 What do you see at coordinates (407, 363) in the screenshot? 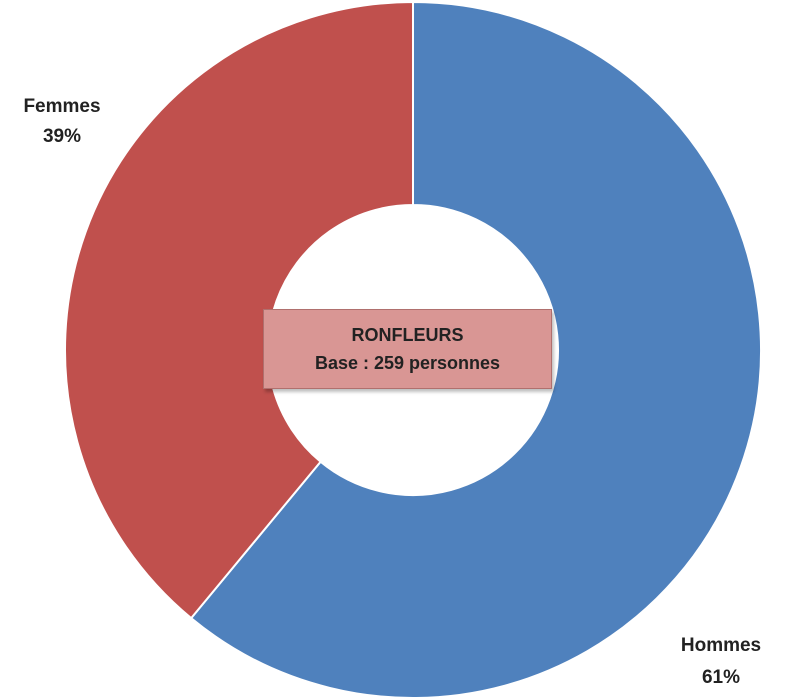
I see `center-subtitle: Base : 259 personnes` at bounding box center [407, 363].